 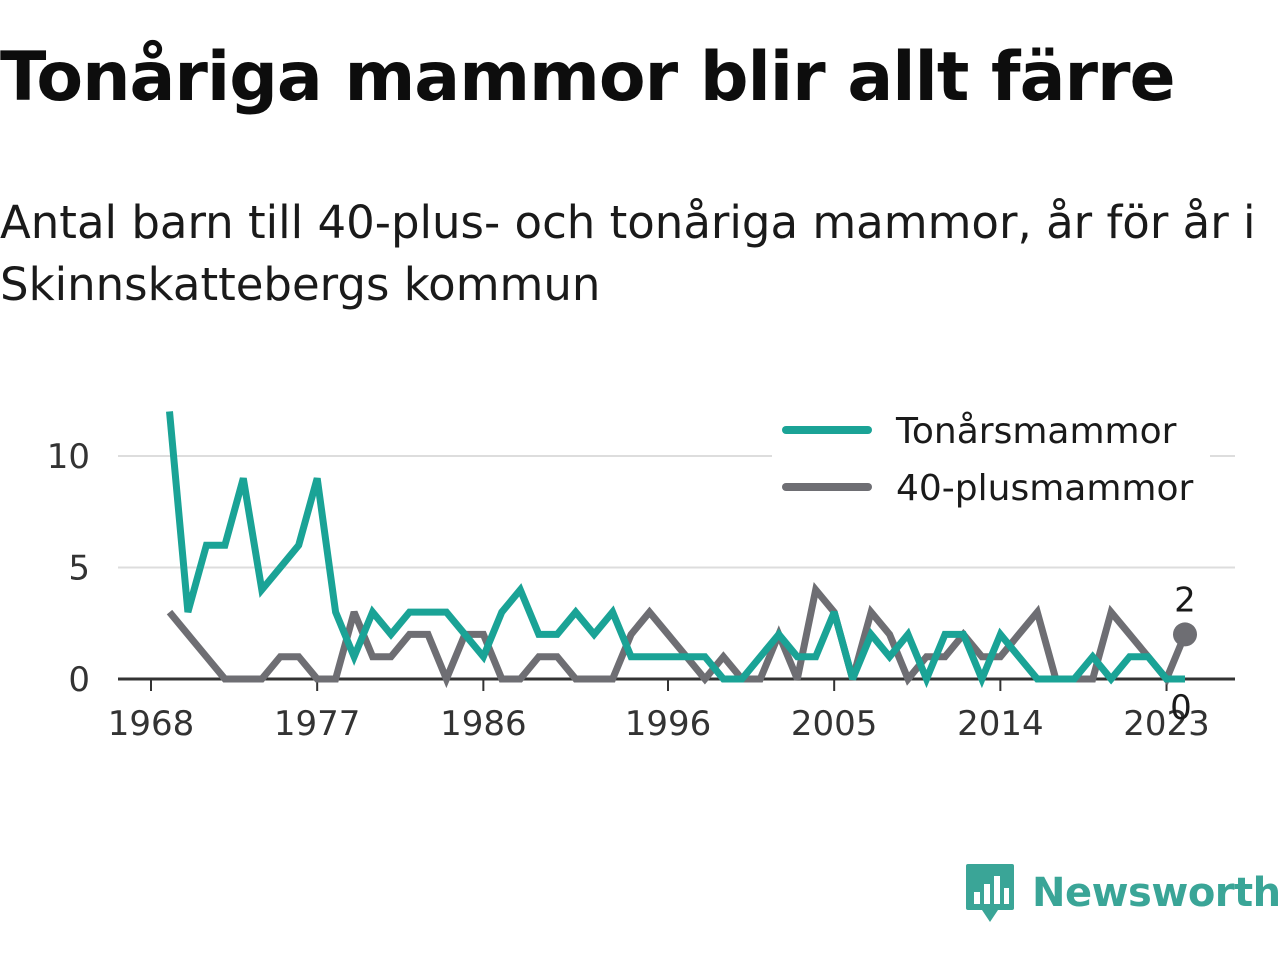 I want to click on x-tick-label: 2023, so click(x=1166, y=724).